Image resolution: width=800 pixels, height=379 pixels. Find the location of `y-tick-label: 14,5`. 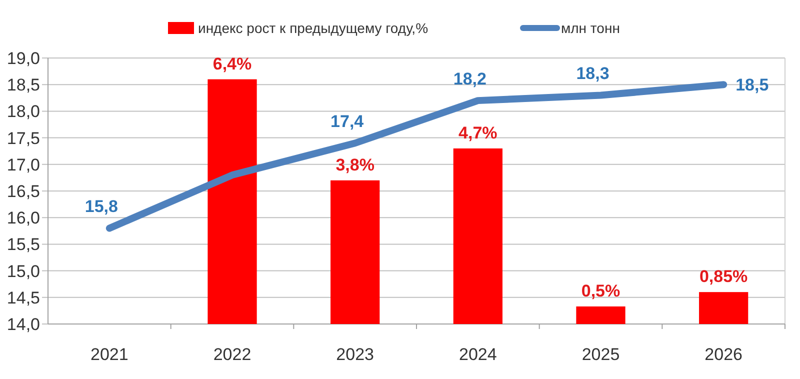

y-tick-label: 14,5 is located at coordinates (23, 298).